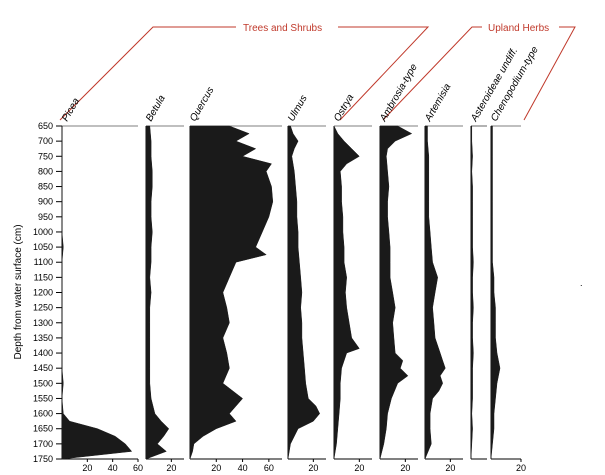 The width and height of the screenshot is (605, 475). What do you see at coordinates (71, 110) in the screenshot?
I see `taxon-label-picea: Picea` at bounding box center [71, 110].